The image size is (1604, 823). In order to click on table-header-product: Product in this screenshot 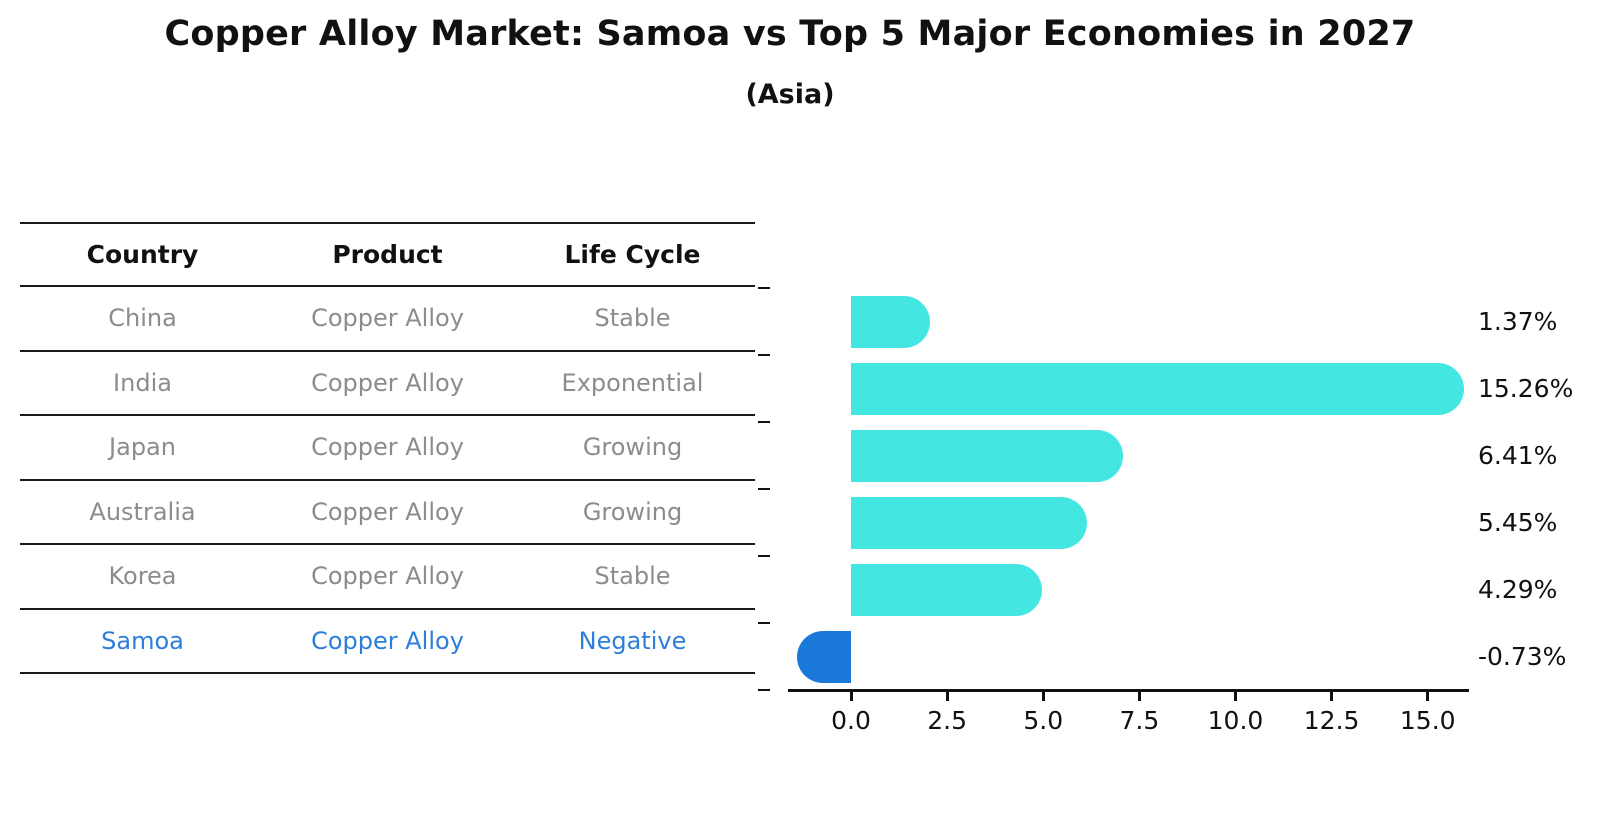, I will do `click(387, 254)`.